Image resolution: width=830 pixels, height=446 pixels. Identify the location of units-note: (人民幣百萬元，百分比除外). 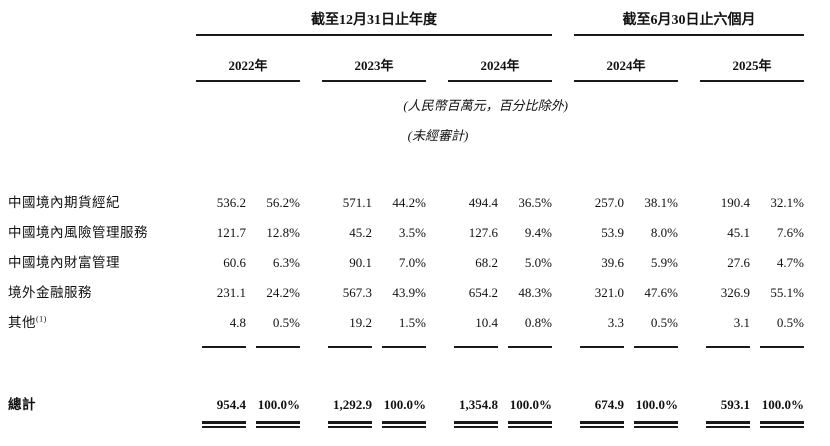
(485, 105).